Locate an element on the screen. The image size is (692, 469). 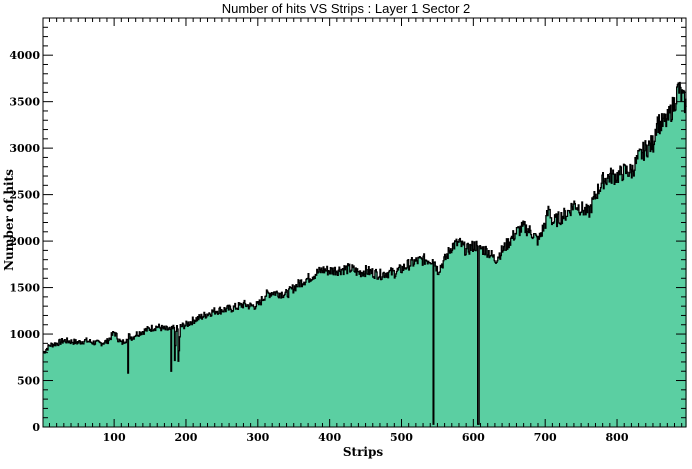
x-tick-label: 800 is located at coordinates (617, 437).